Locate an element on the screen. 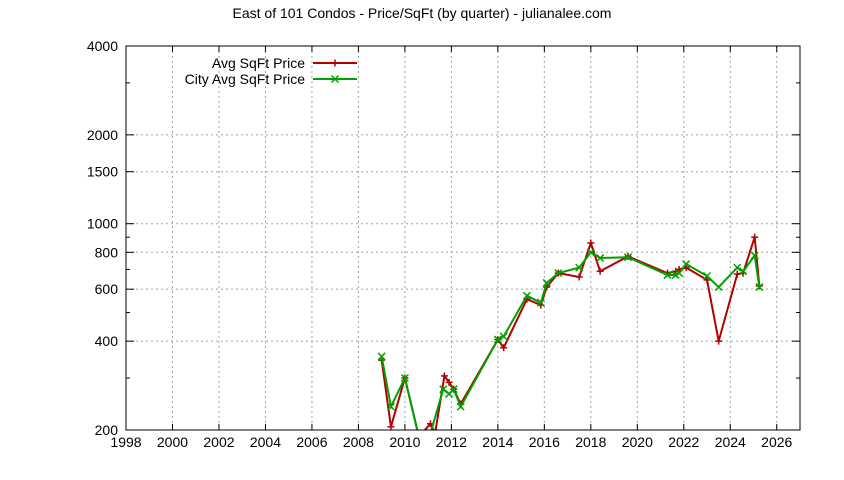 The width and height of the screenshot is (844, 480). x-tick-label: 2008 is located at coordinates (358, 442).